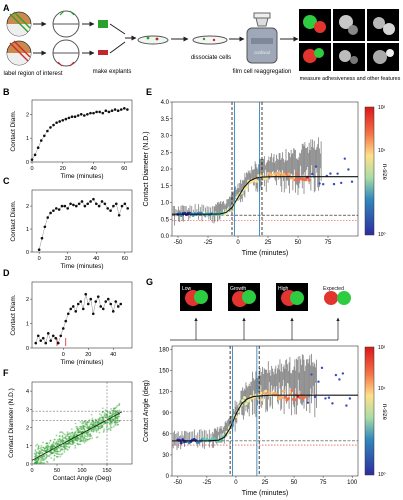 This screenshot has height=500, width=403. Describe the element at coordinates (82, 131) in the screenshot. I see `plot-frame` at that location.